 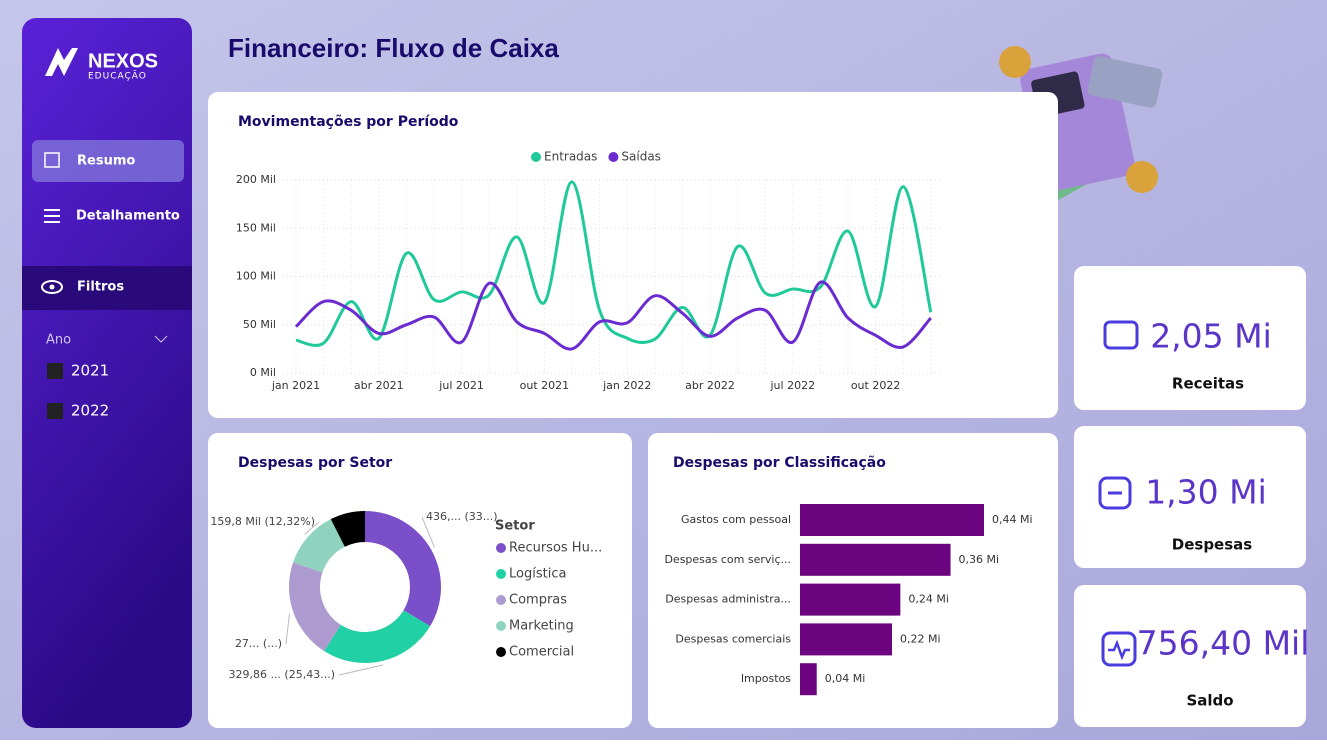 What do you see at coordinates (1206, 492) in the screenshot?
I see `kpi-value: 1,30 Mi` at bounding box center [1206, 492].